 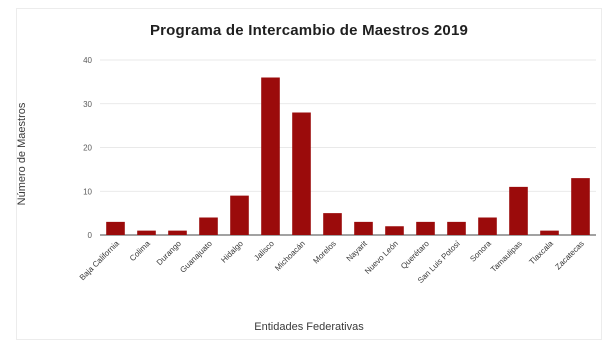 I want to click on x-tick-label: Tlaxcala, so click(x=541, y=253).